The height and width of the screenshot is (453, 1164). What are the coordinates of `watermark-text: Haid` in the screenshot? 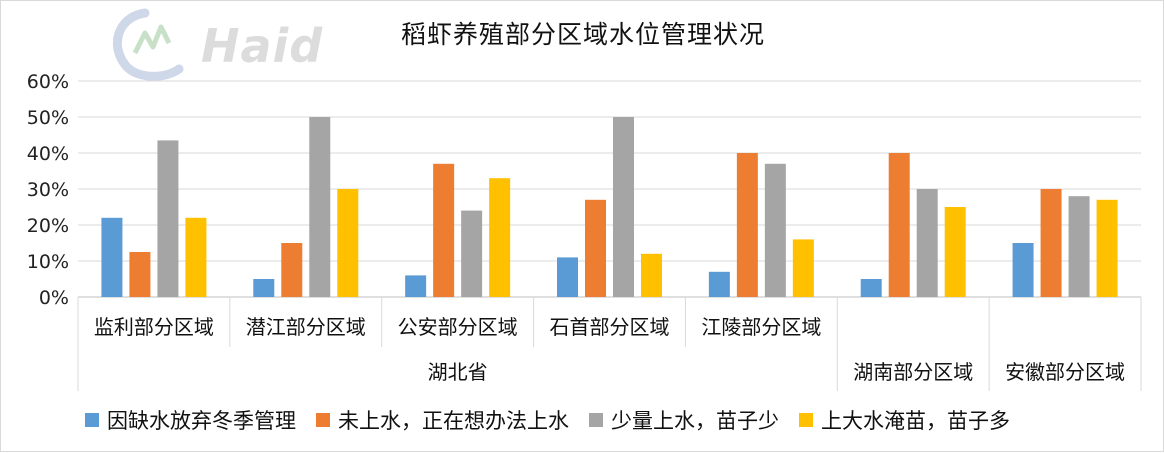 It's located at (262, 46).